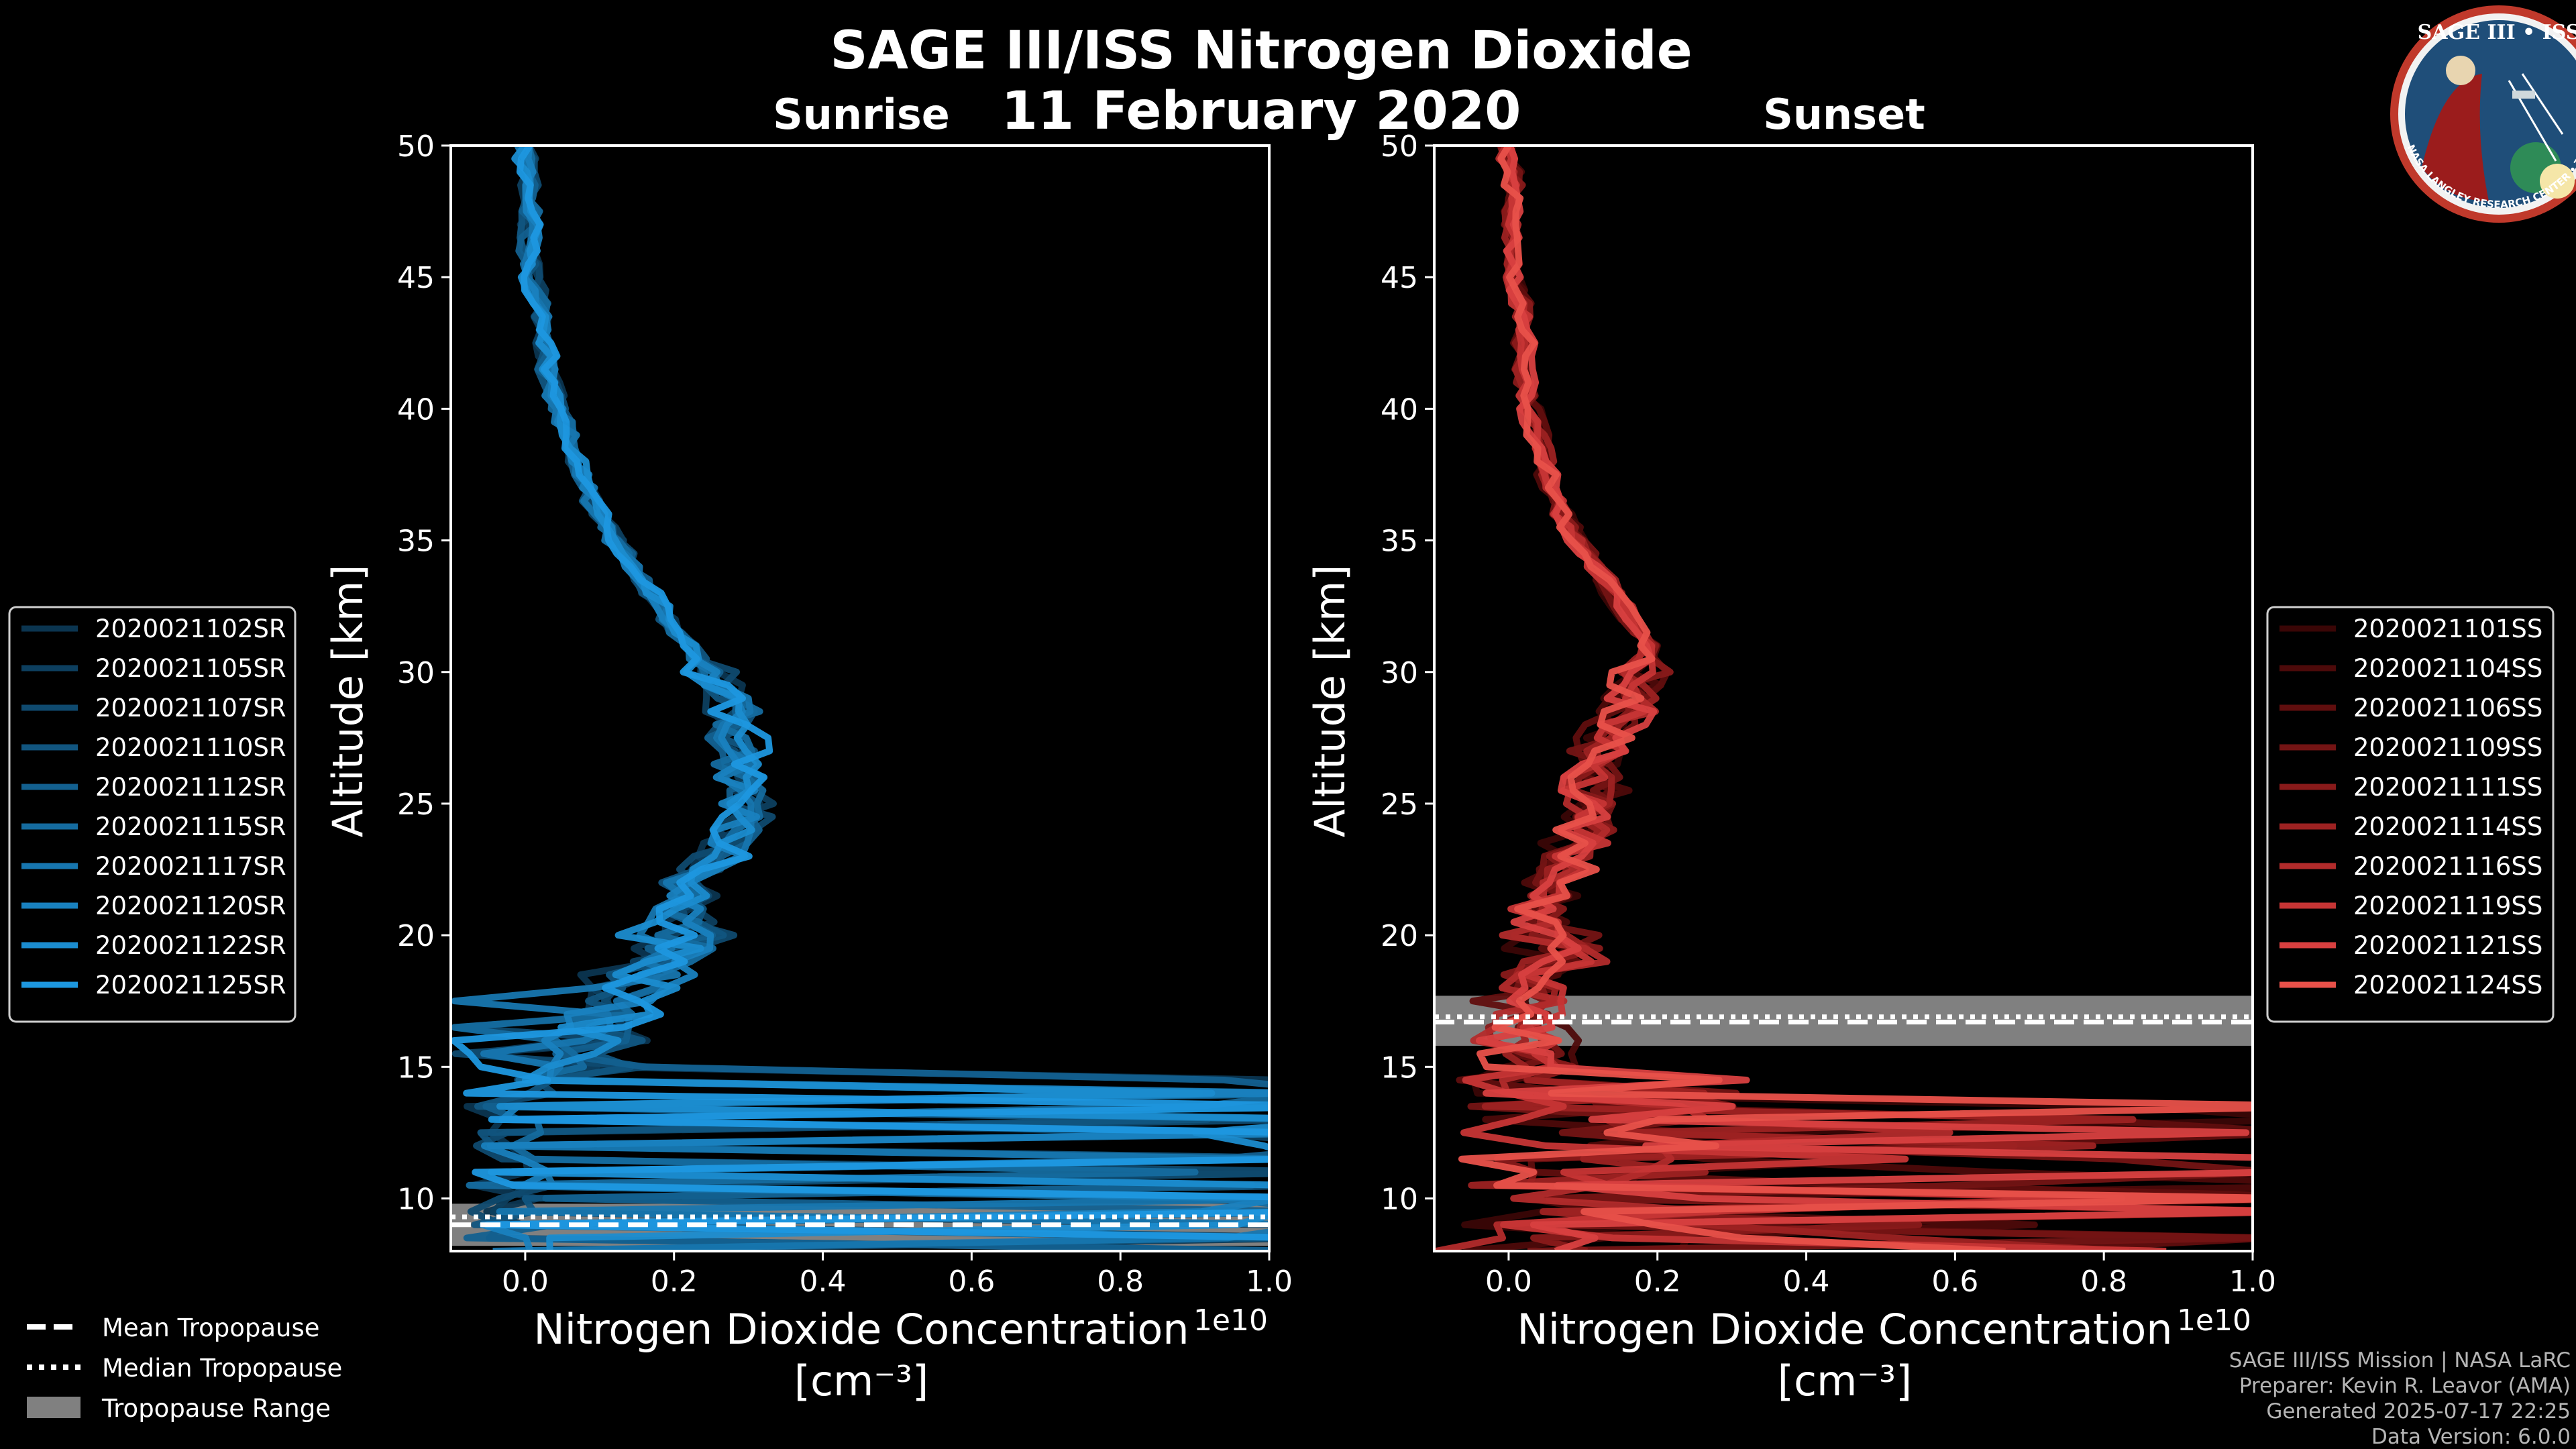 The height and width of the screenshot is (1449, 2576). Describe the element at coordinates (53, 1407) in the screenshot. I see `tropopause-range-swatch` at that location.